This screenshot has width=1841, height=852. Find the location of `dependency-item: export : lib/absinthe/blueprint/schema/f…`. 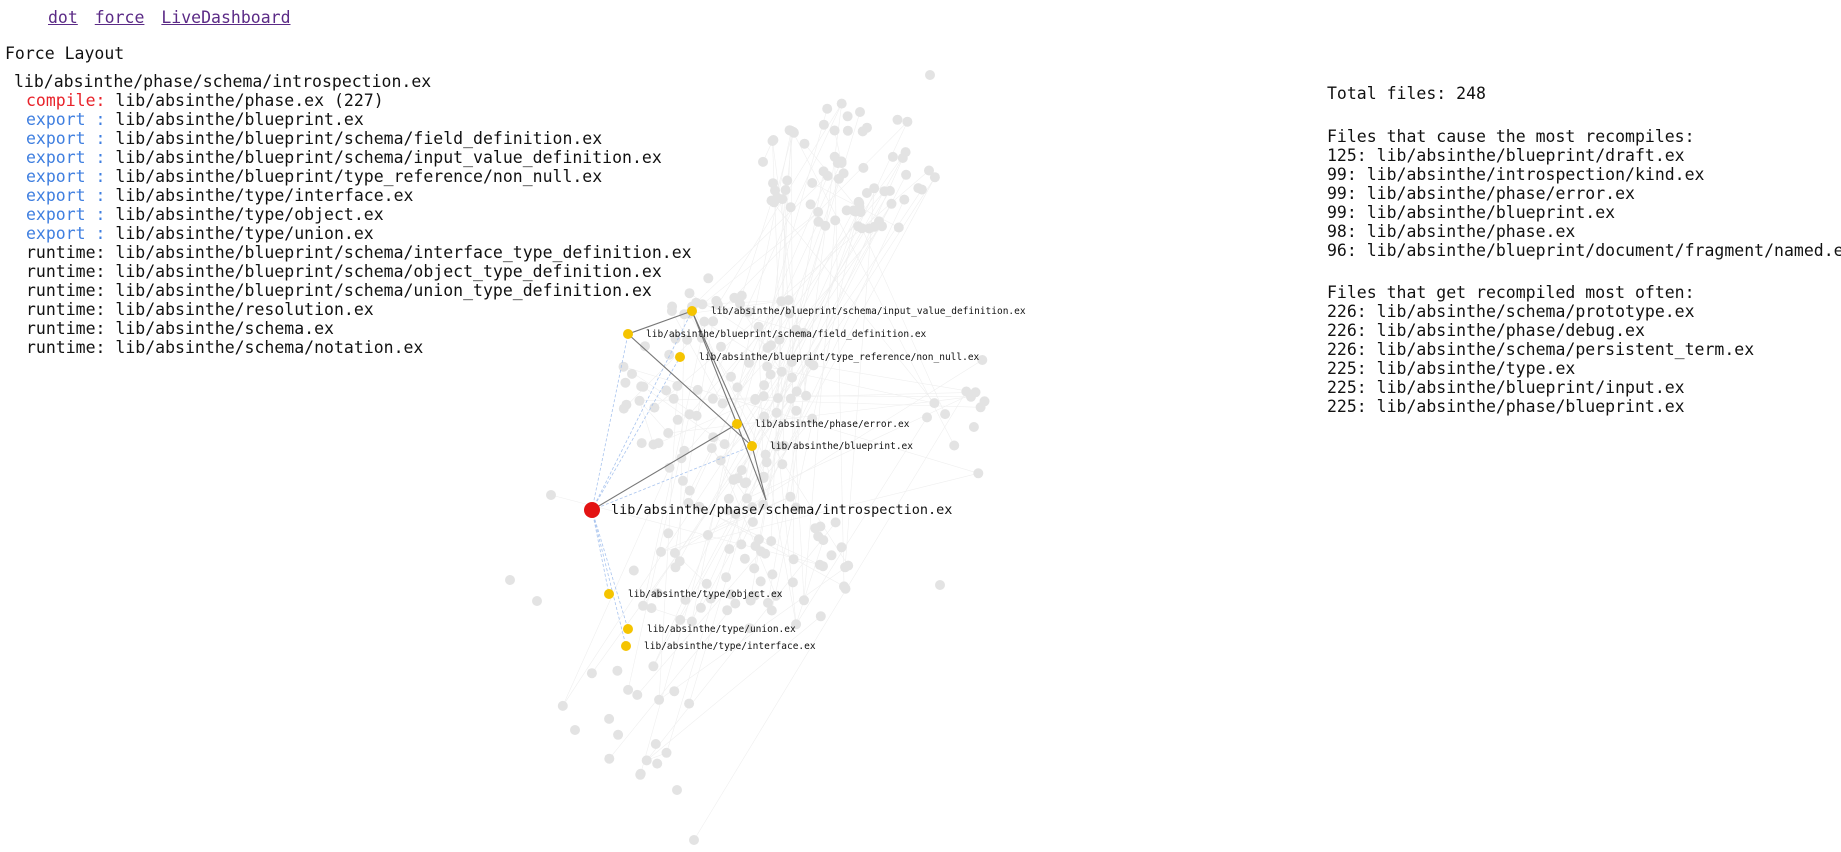

dependency-item: export : lib/absinthe/blueprint/schema/f… is located at coordinates (359, 138).